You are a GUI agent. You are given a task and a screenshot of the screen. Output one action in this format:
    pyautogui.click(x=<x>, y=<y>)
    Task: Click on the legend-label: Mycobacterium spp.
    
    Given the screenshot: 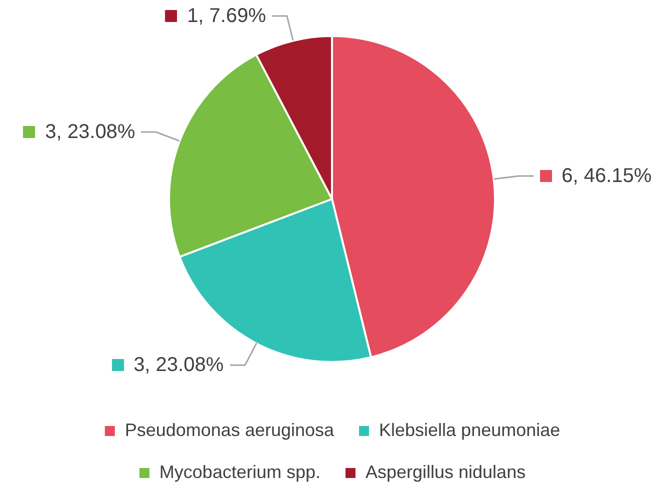 What is the action you would take?
    pyautogui.click(x=239, y=472)
    